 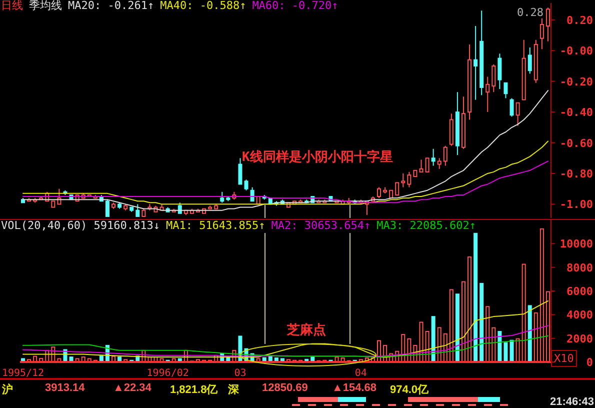 I want to click on y-tick-label: -0.40, so click(x=576, y=113).